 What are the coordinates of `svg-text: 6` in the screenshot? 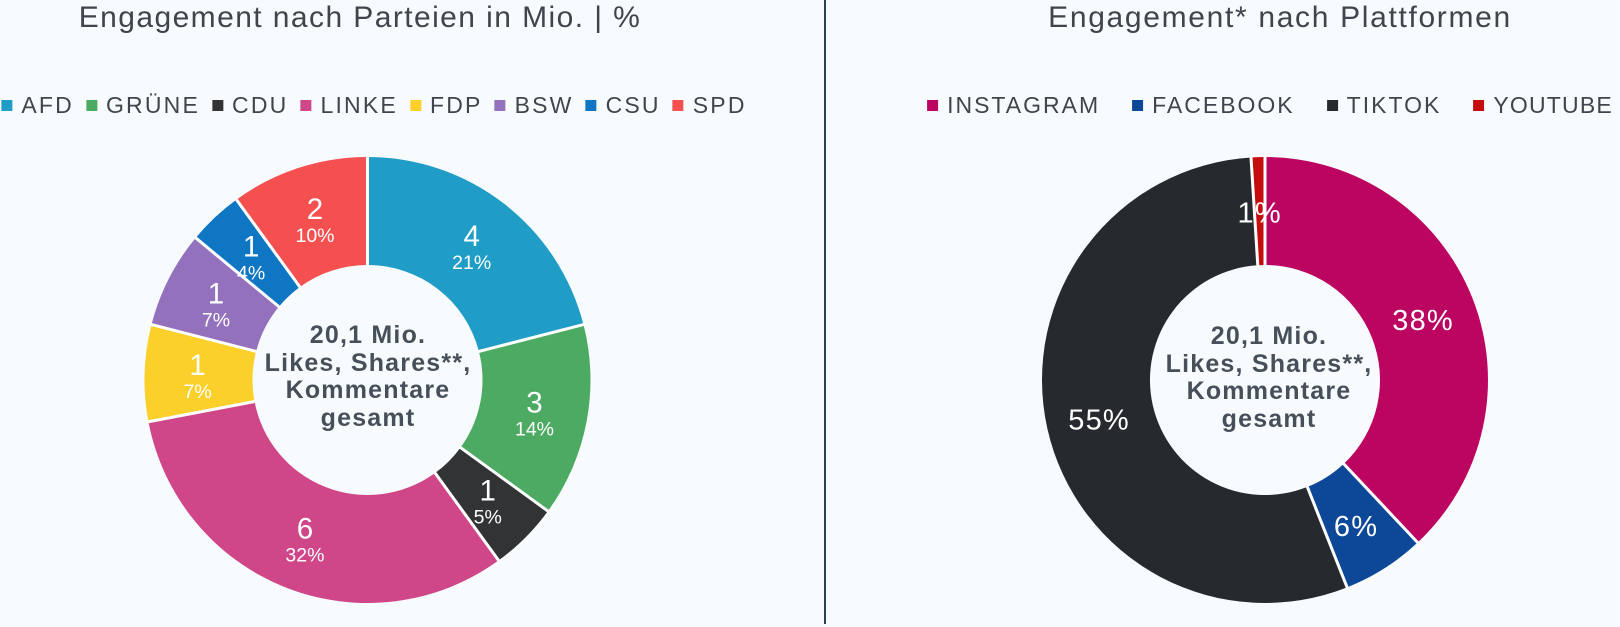 It's located at (305, 529).